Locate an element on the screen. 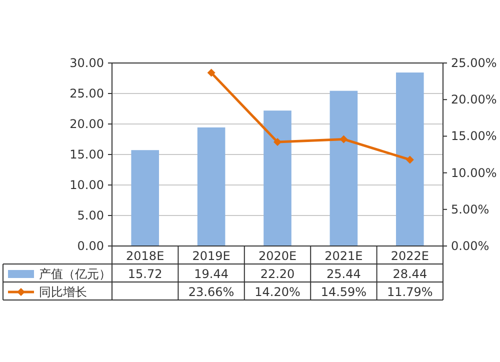 The width and height of the screenshot is (500, 362). data-label: 28.44 is located at coordinates (410, 274).